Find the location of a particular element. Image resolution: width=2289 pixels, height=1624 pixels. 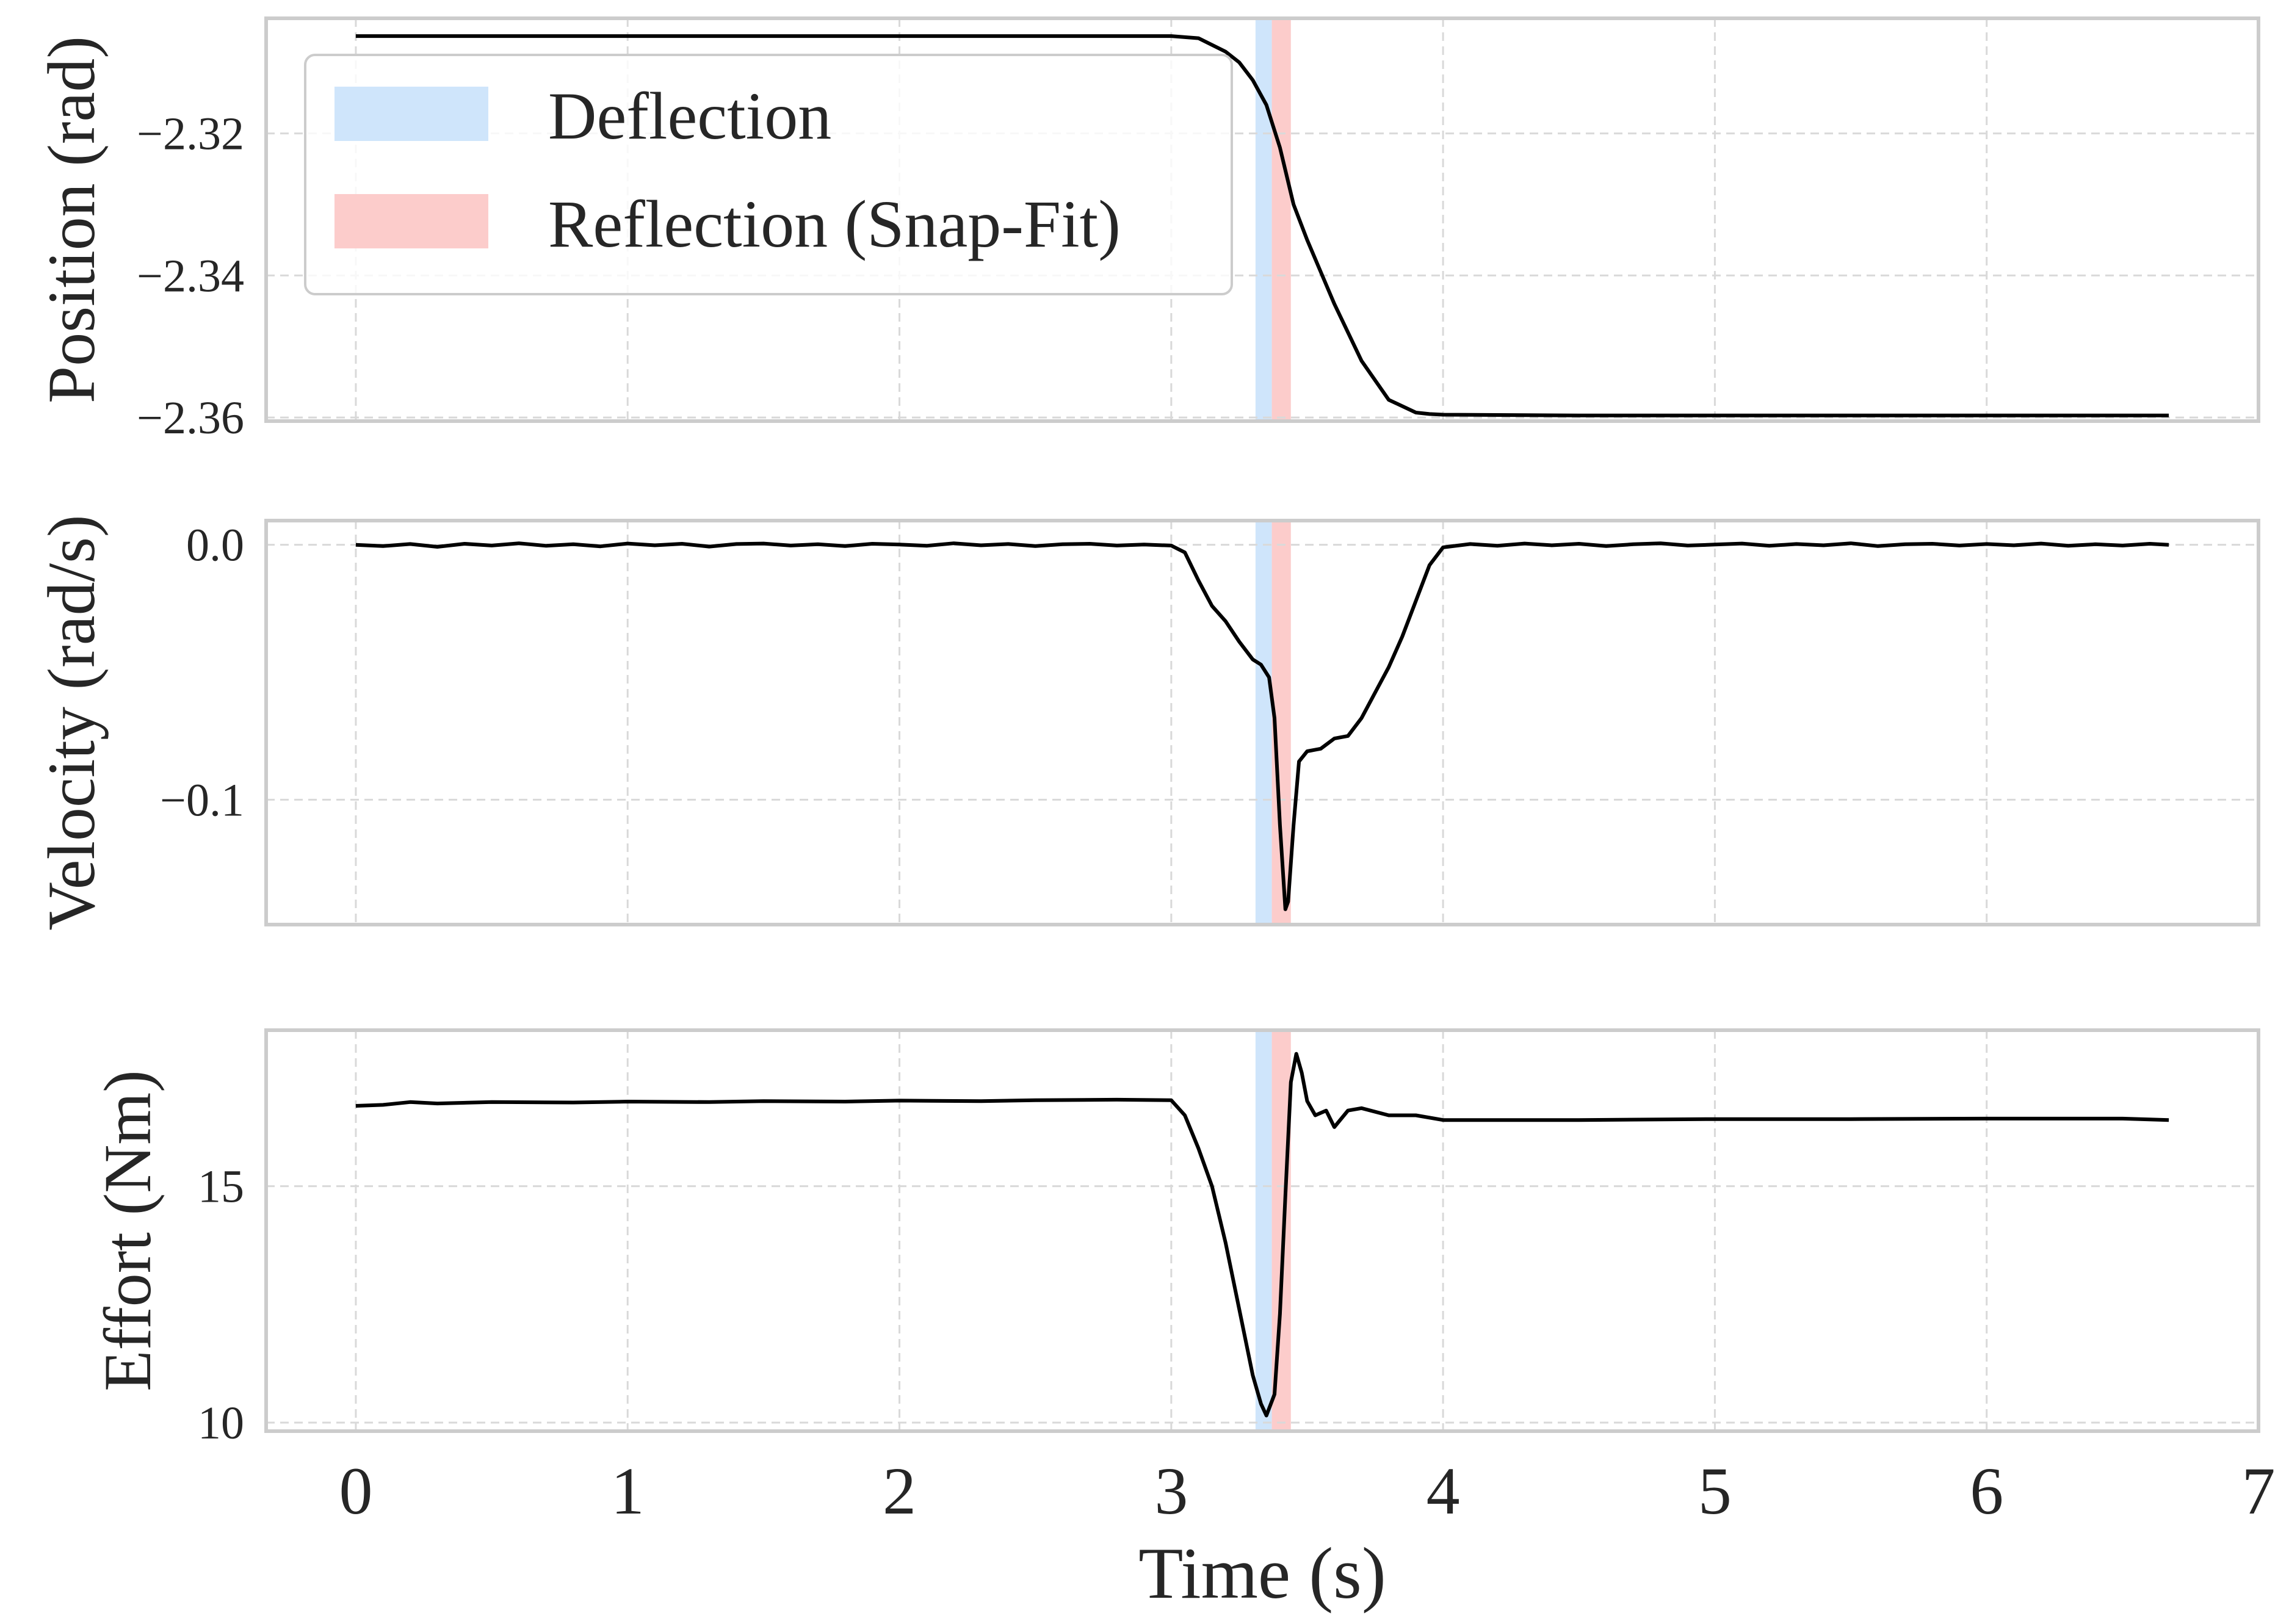

effort-ytick-label: 10 is located at coordinates (221, 1423).